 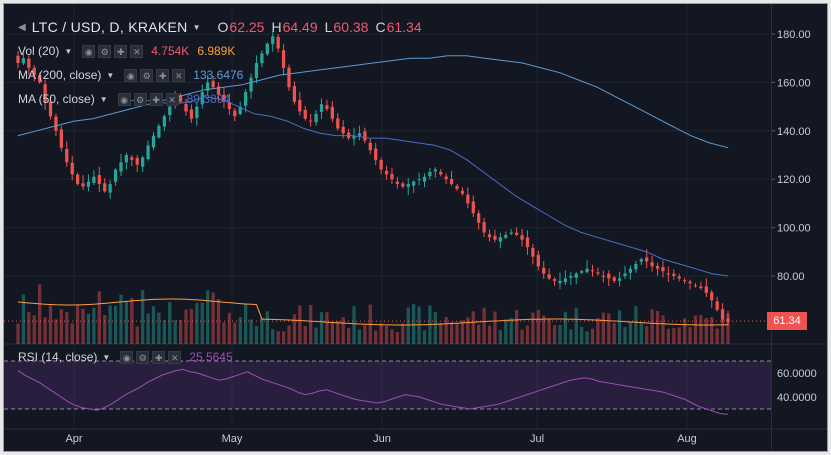 What do you see at coordinates (223, 27) in the screenshot?
I see `open-label: O` at bounding box center [223, 27].